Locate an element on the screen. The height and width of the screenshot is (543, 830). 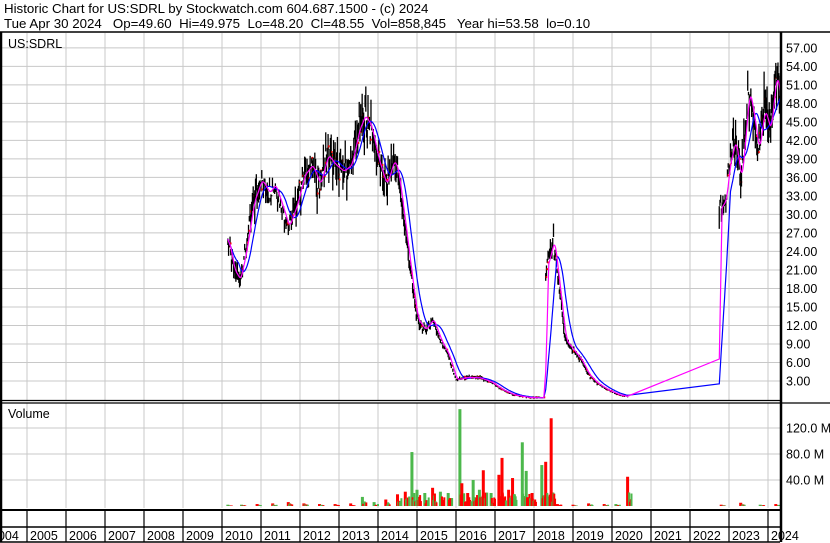
year-tick-label: 2013 is located at coordinates (356, 536).